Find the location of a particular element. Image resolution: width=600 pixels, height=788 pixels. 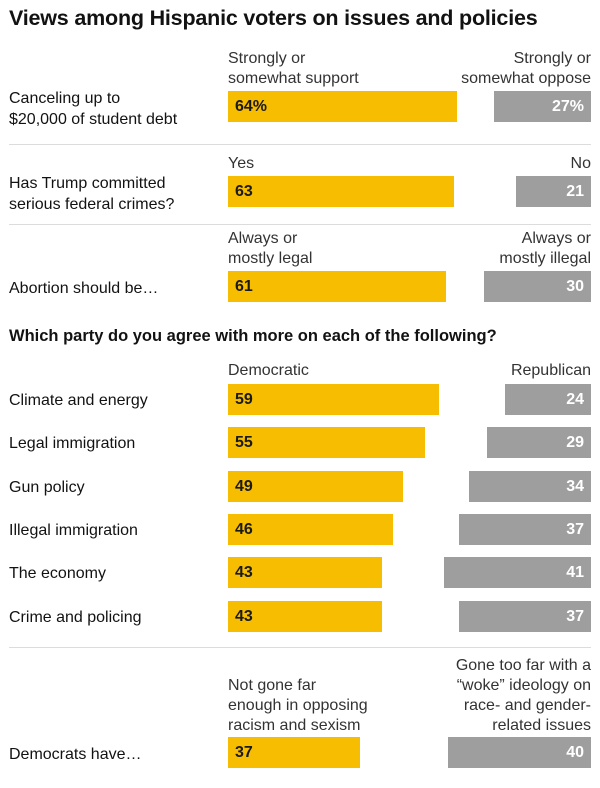

q2-support-header: Yes is located at coordinates (241, 163).